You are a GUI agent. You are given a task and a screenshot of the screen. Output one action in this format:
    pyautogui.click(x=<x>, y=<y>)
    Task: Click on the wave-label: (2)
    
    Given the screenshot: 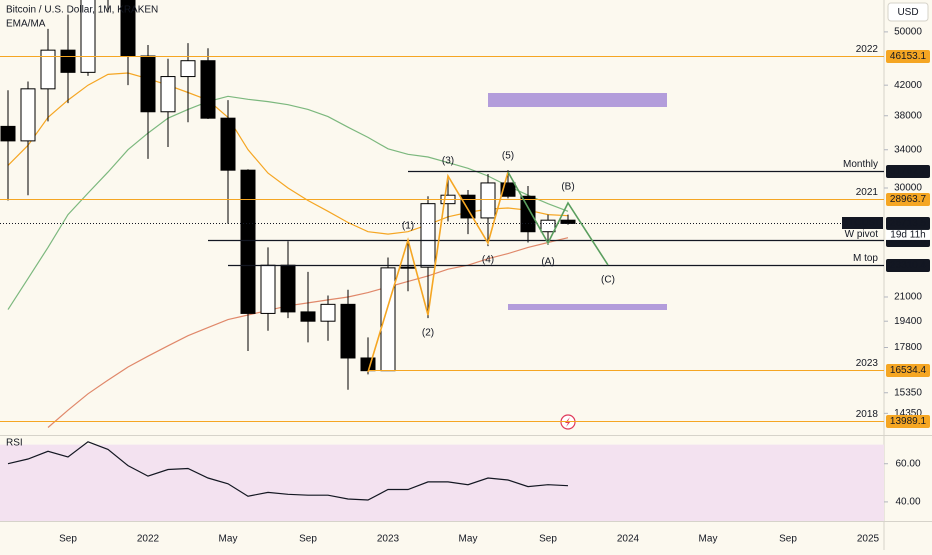 What is the action you would take?
    pyautogui.click(x=428, y=333)
    